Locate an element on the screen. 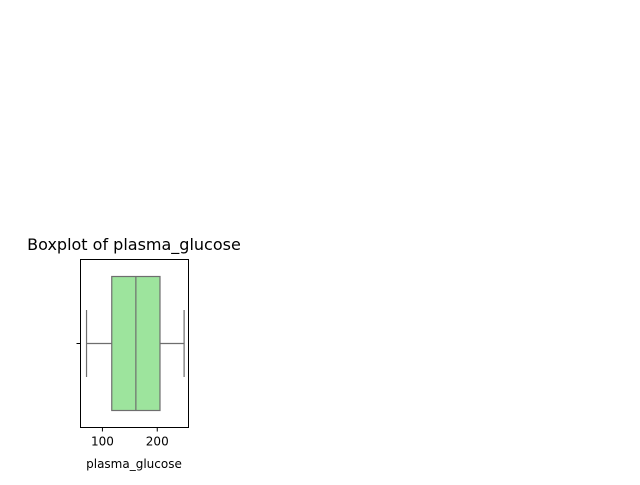  x-axis-label: plasma_glucose is located at coordinates (134, 464).